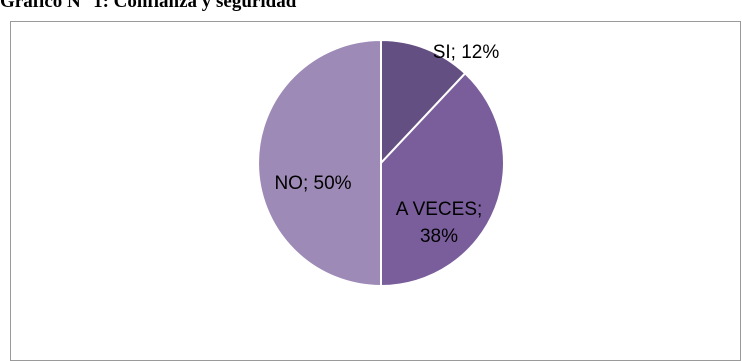 The image size is (742, 361). Describe the element at coordinates (148, 6) in the screenshot. I see `chart-caption: Gráfico N° 1: Confianza y seguridad` at that location.